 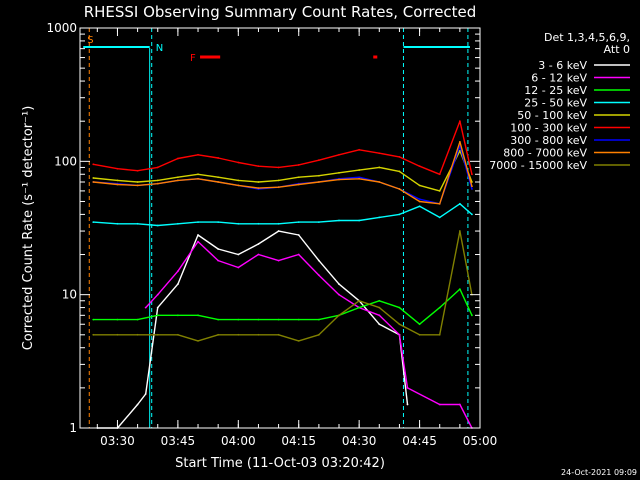 I want to click on legend-label: 50 - 100 keV, so click(x=552, y=115).